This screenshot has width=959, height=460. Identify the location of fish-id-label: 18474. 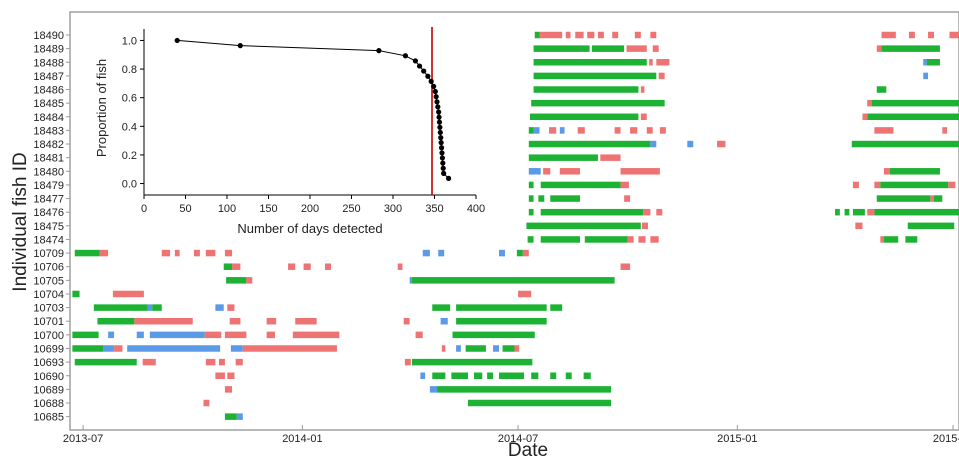
(48, 240).